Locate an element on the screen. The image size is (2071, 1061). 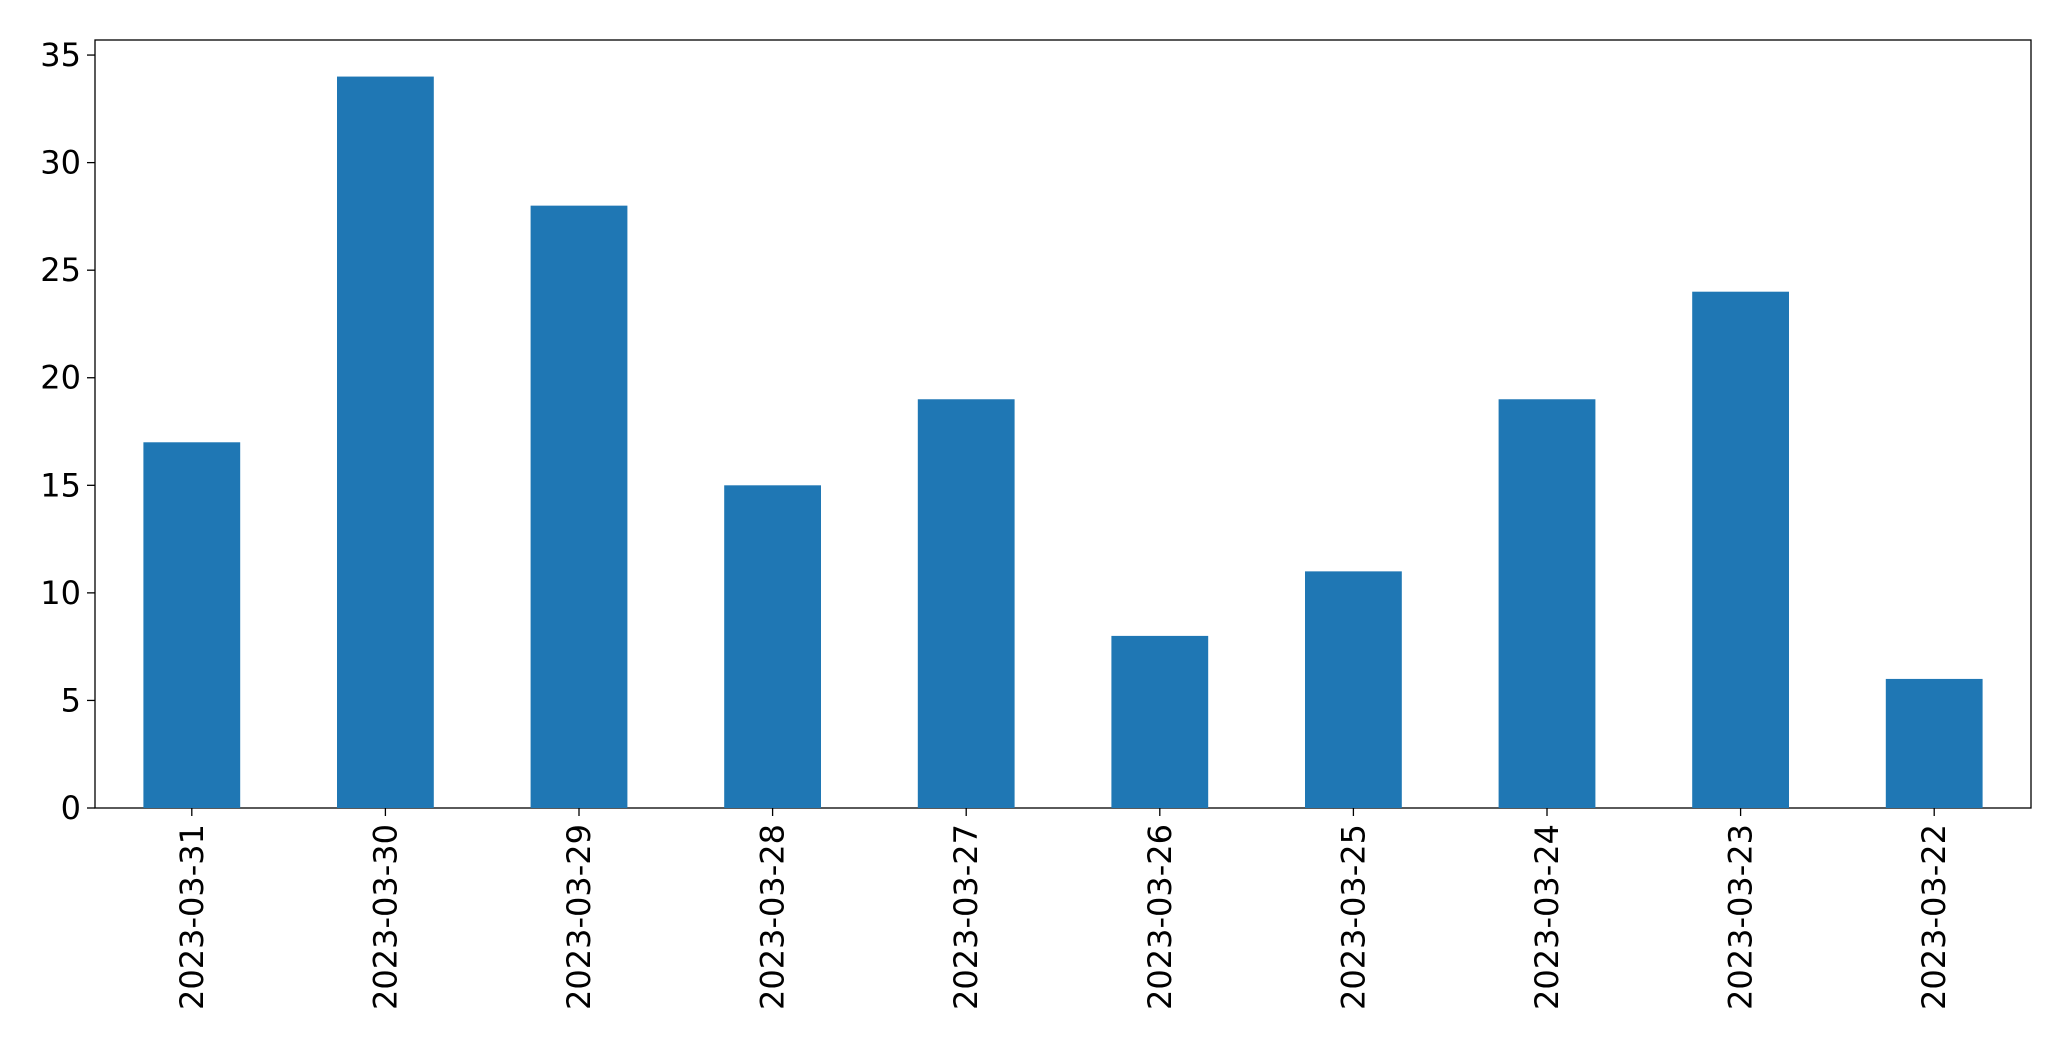
x-tick-label: 2023-03-22 is located at coordinates (1934, 917).